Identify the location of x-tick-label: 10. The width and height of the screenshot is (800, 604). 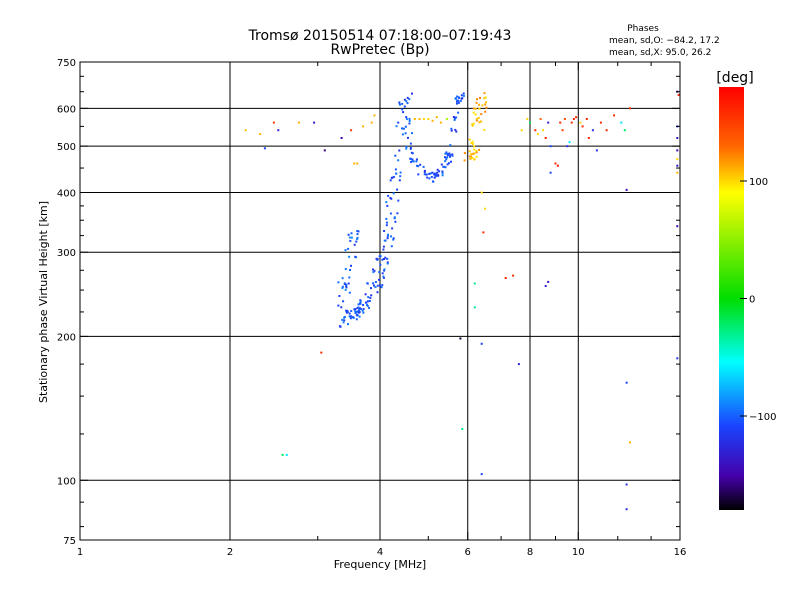
(578, 552).